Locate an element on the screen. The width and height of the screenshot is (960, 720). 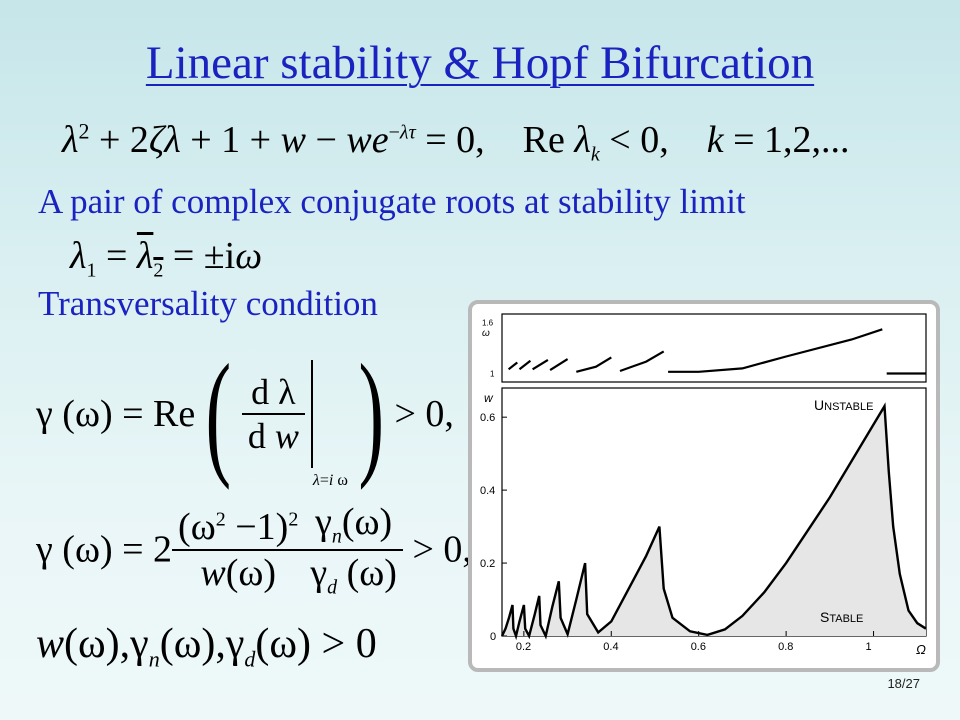
xtick-label: 0.2 is located at coordinates (523, 647).